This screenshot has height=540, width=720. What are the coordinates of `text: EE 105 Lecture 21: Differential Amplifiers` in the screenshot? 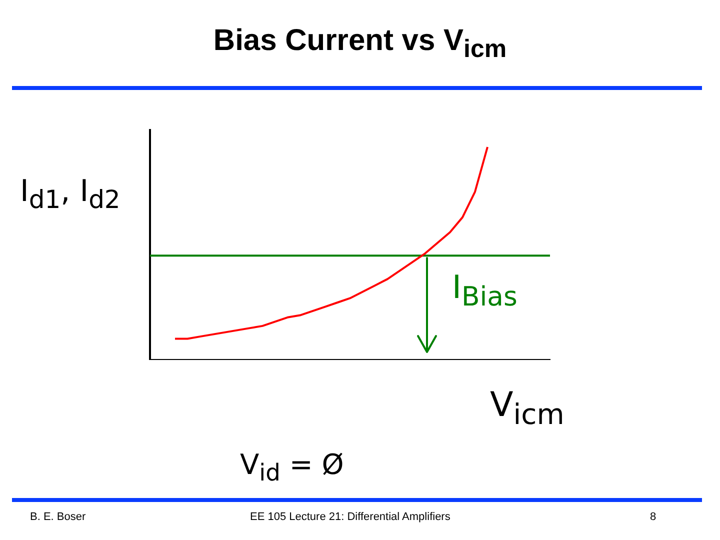 It's located at (350, 517).